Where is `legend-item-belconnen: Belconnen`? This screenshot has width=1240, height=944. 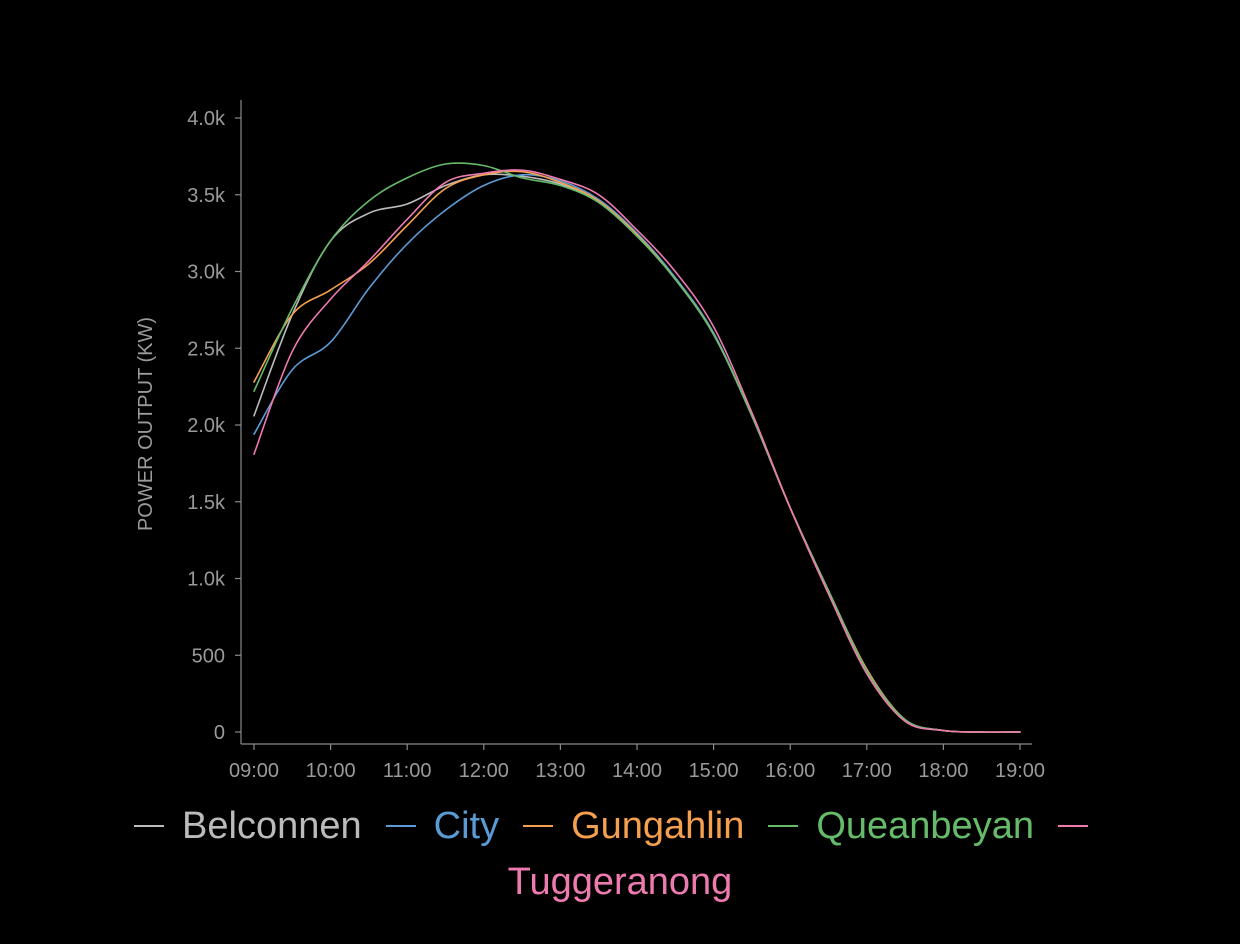 legend-item-belconnen: Belconnen is located at coordinates (248, 826).